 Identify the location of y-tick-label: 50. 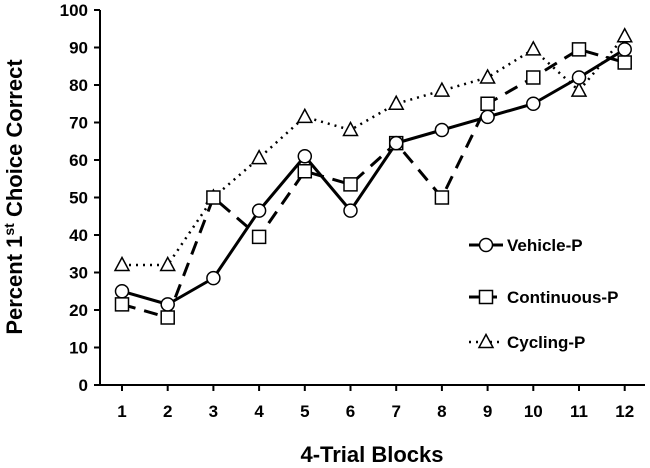
(78, 198).